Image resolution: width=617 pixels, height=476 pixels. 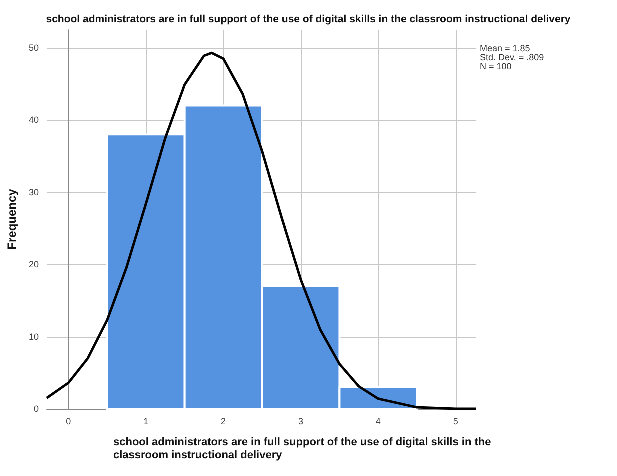 I want to click on x-tick-label: 3, so click(x=301, y=421).